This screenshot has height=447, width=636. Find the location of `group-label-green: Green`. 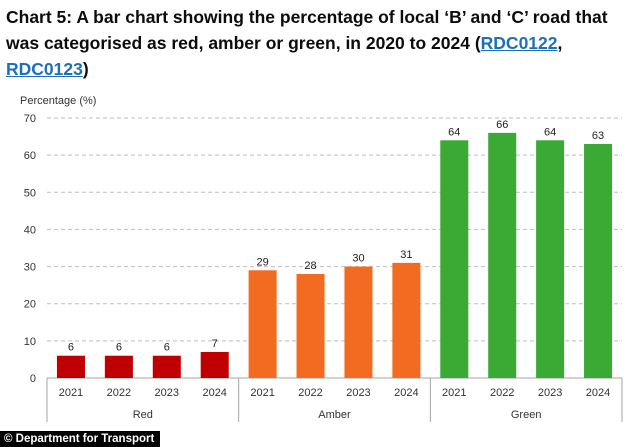

group-label-green: Green is located at coordinates (526, 415).